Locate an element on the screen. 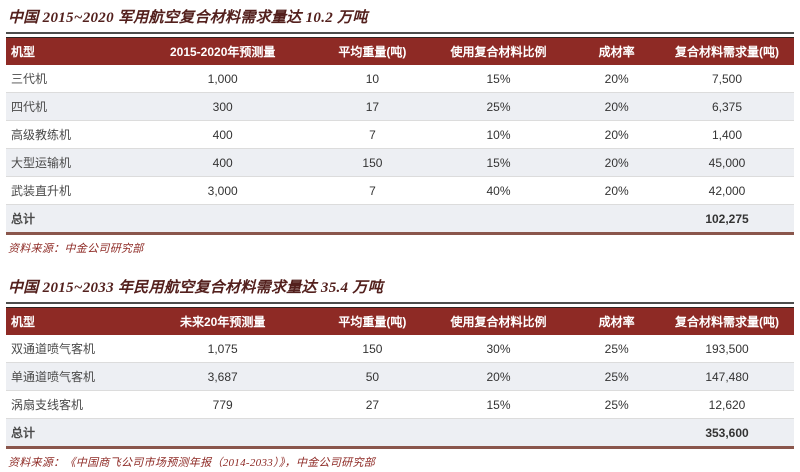 The width and height of the screenshot is (800, 472). cell-demand: 6,375 is located at coordinates (727, 106).